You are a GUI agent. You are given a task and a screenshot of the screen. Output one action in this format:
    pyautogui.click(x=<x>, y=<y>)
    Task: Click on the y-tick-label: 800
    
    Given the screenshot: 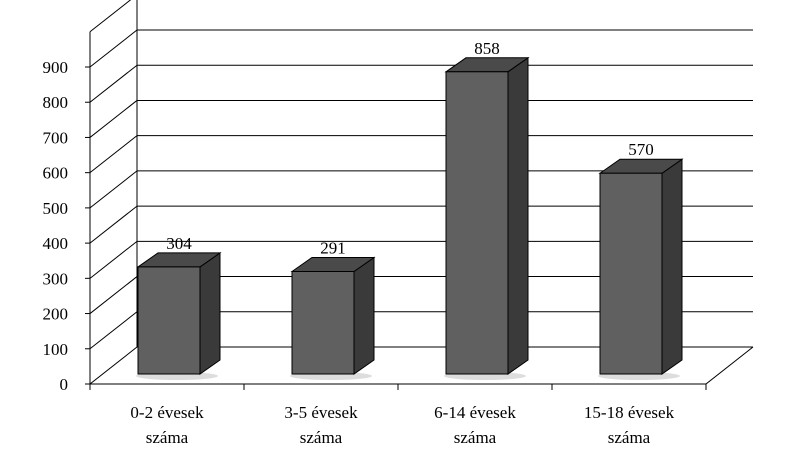 What is the action you would take?
    pyautogui.click(x=56, y=102)
    